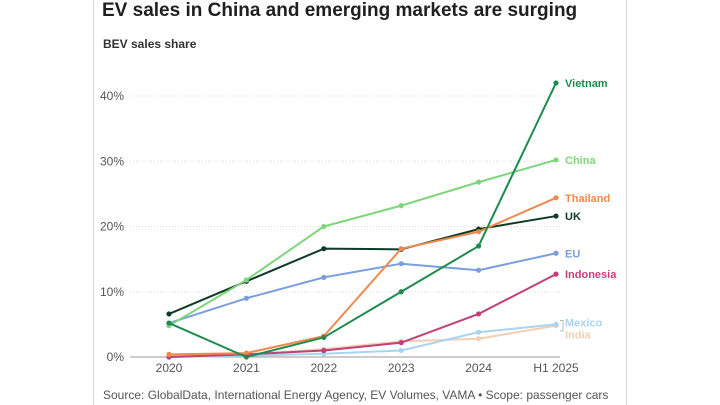 The height and width of the screenshot is (405, 720). I want to click on series-line-mexico, so click(362, 340).